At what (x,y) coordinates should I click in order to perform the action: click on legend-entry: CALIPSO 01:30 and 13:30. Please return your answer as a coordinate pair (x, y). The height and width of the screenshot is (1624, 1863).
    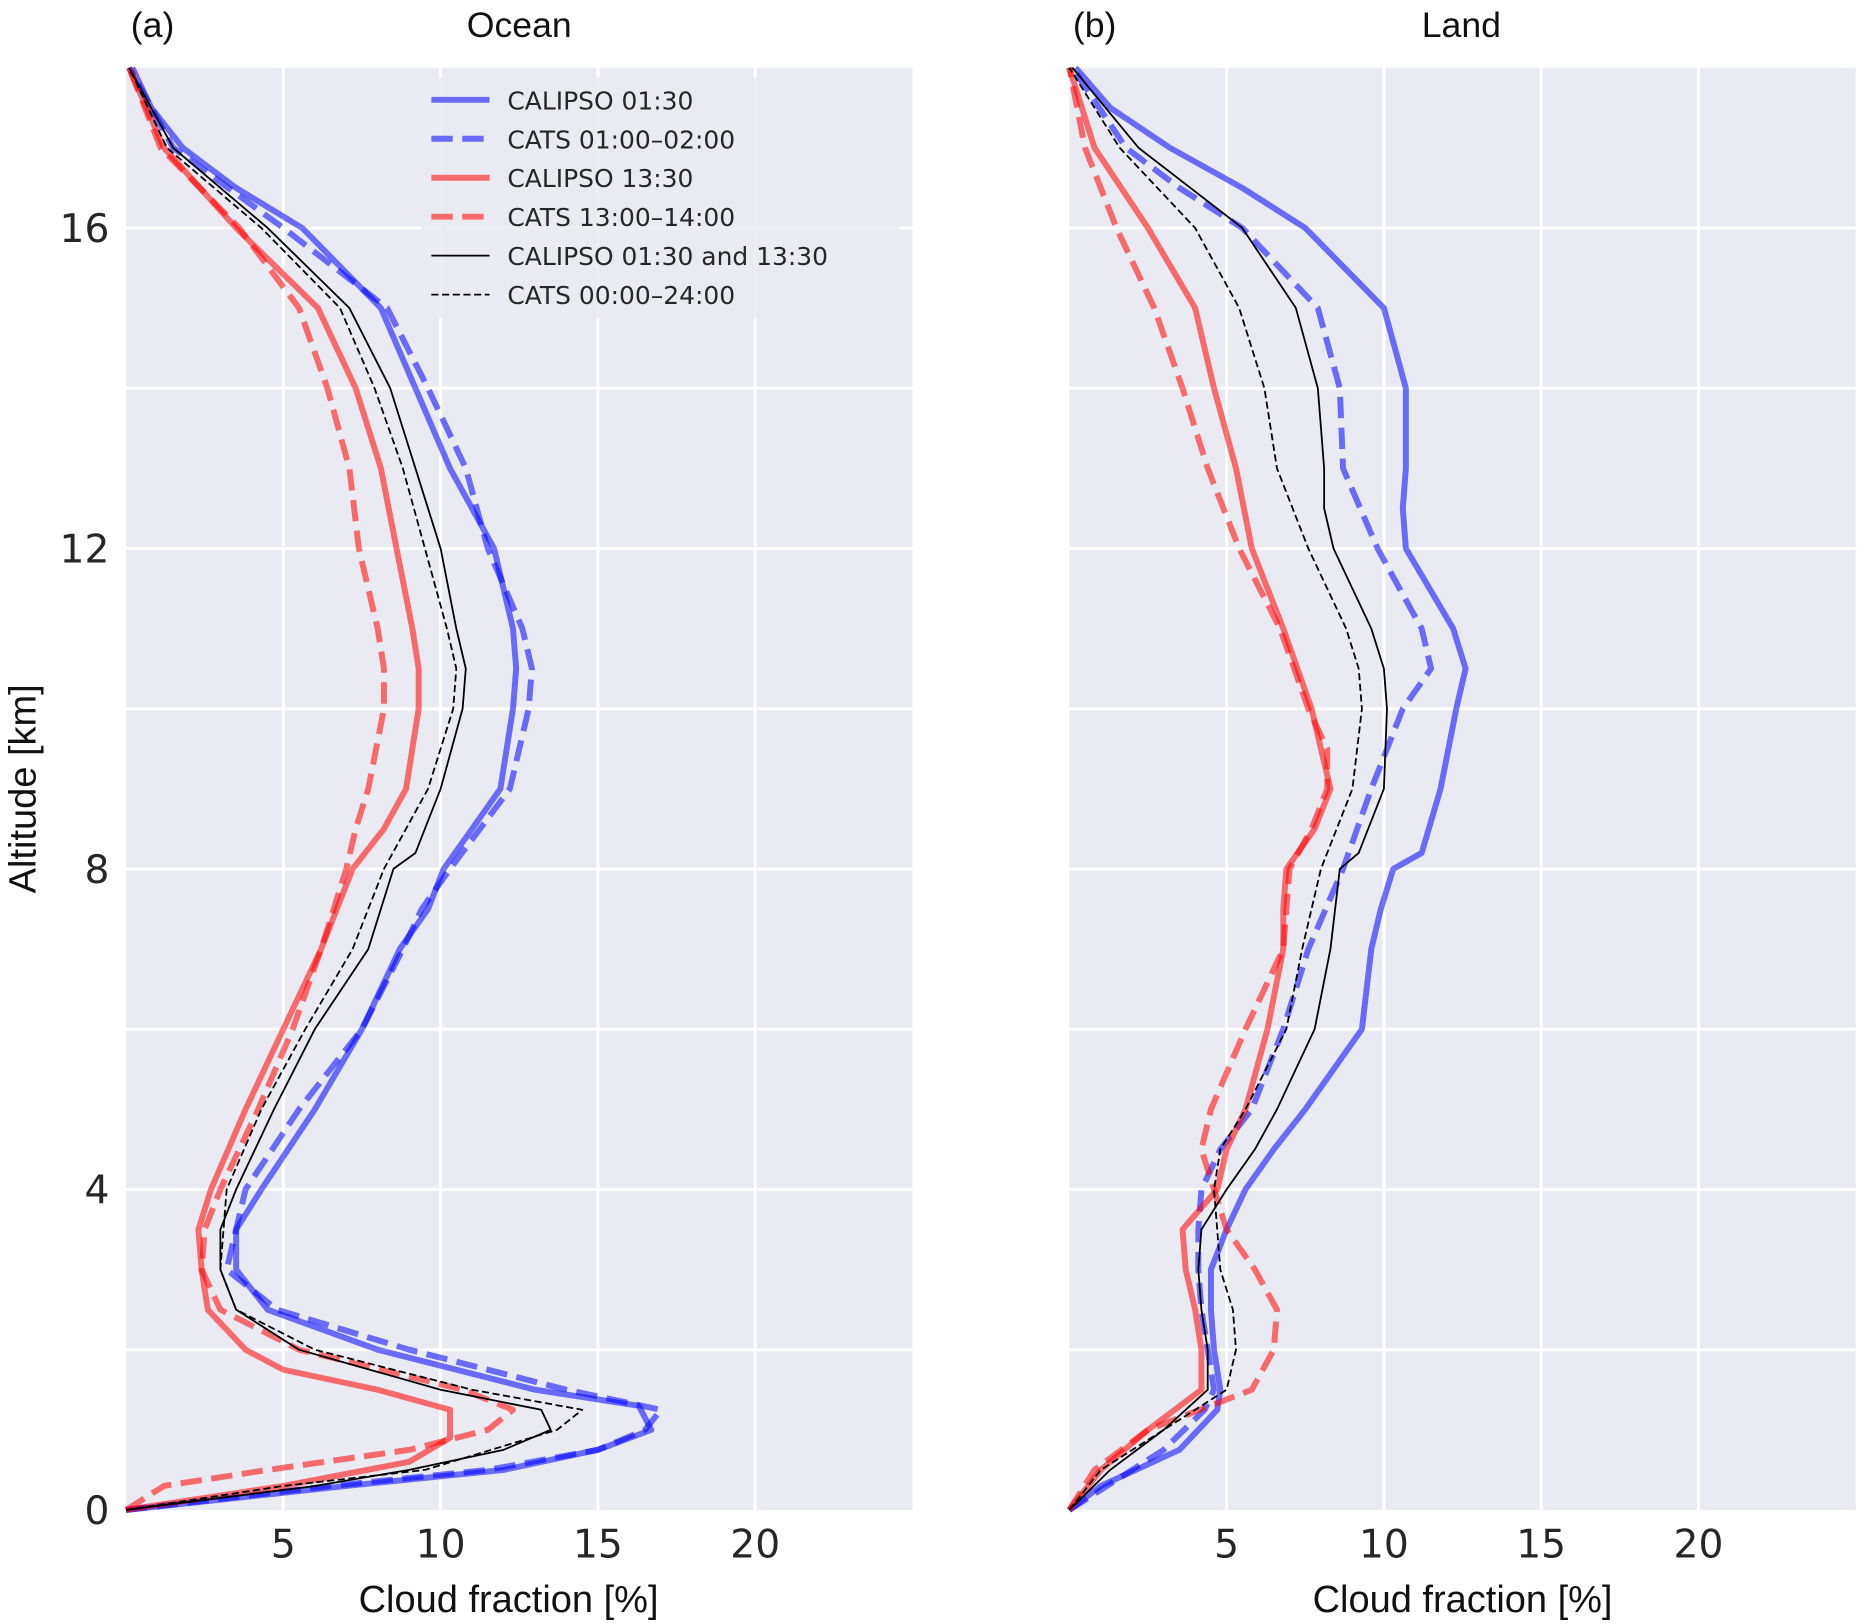
    Looking at the image, I should click on (667, 256).